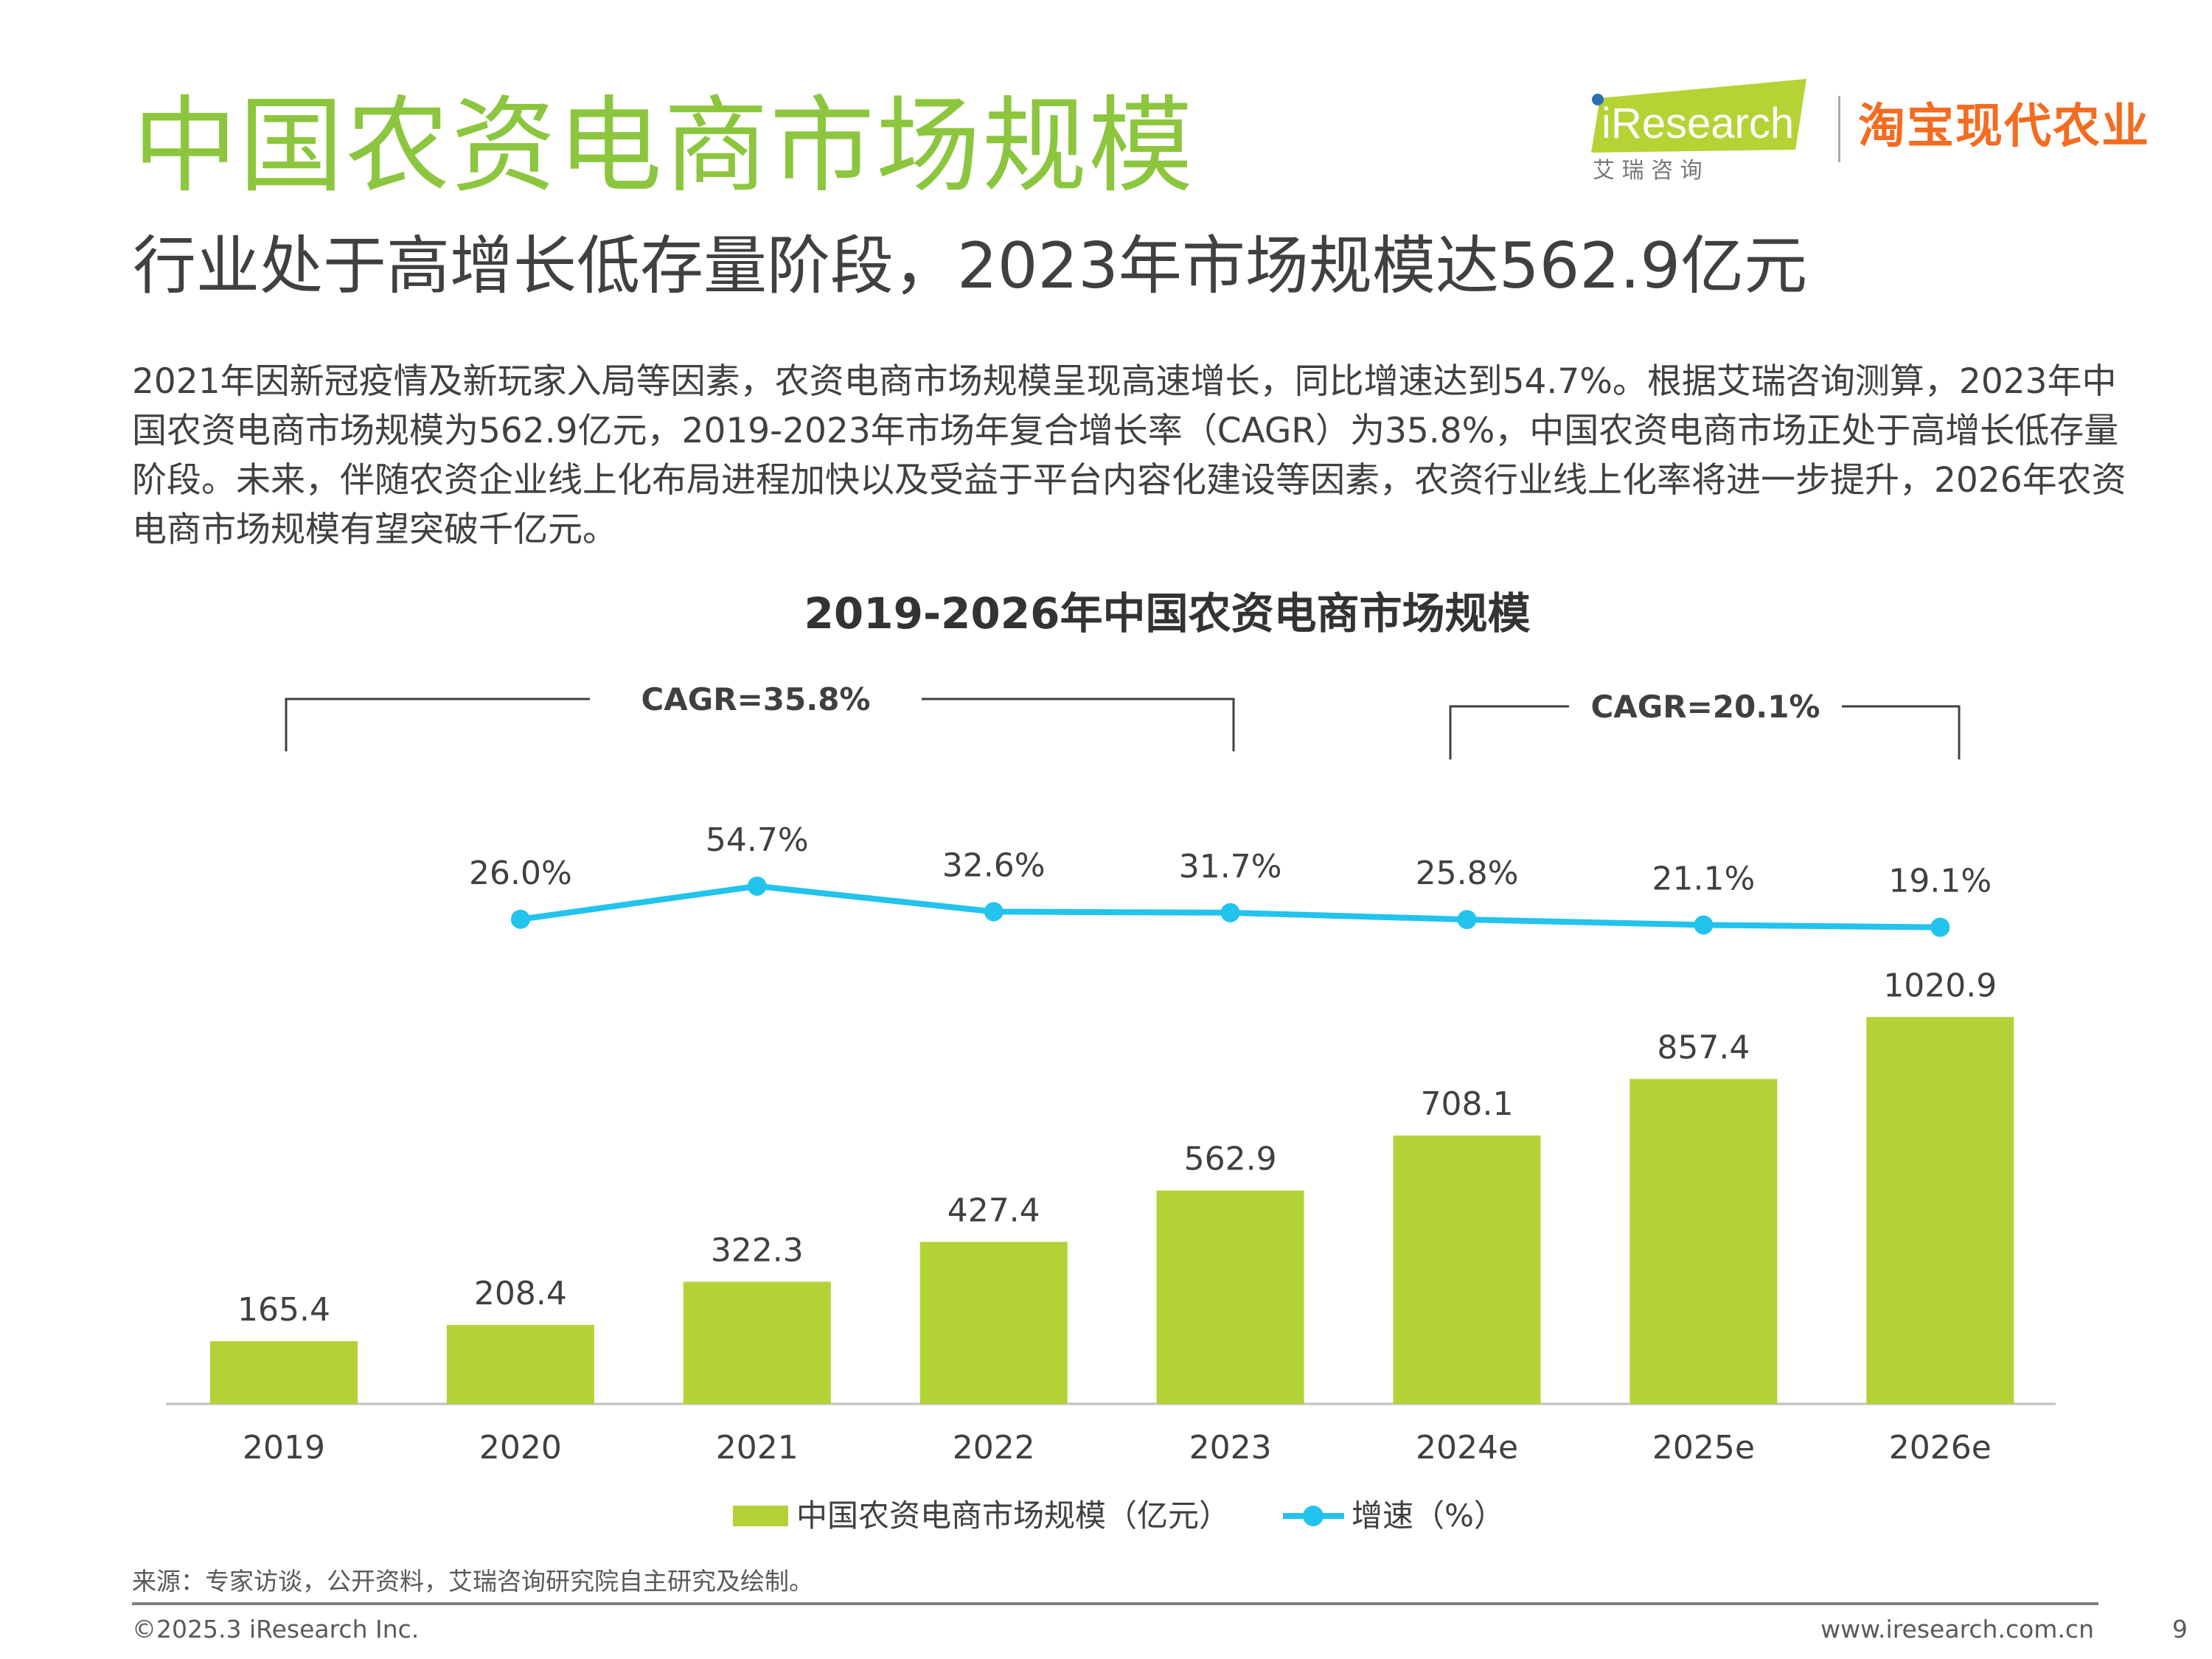 The width and height of the screenshot is (2212, 1659). Describe the element at coordinates (1940, 1448) in the screenshot. I see `x-tick-label: 2026e` at that location.